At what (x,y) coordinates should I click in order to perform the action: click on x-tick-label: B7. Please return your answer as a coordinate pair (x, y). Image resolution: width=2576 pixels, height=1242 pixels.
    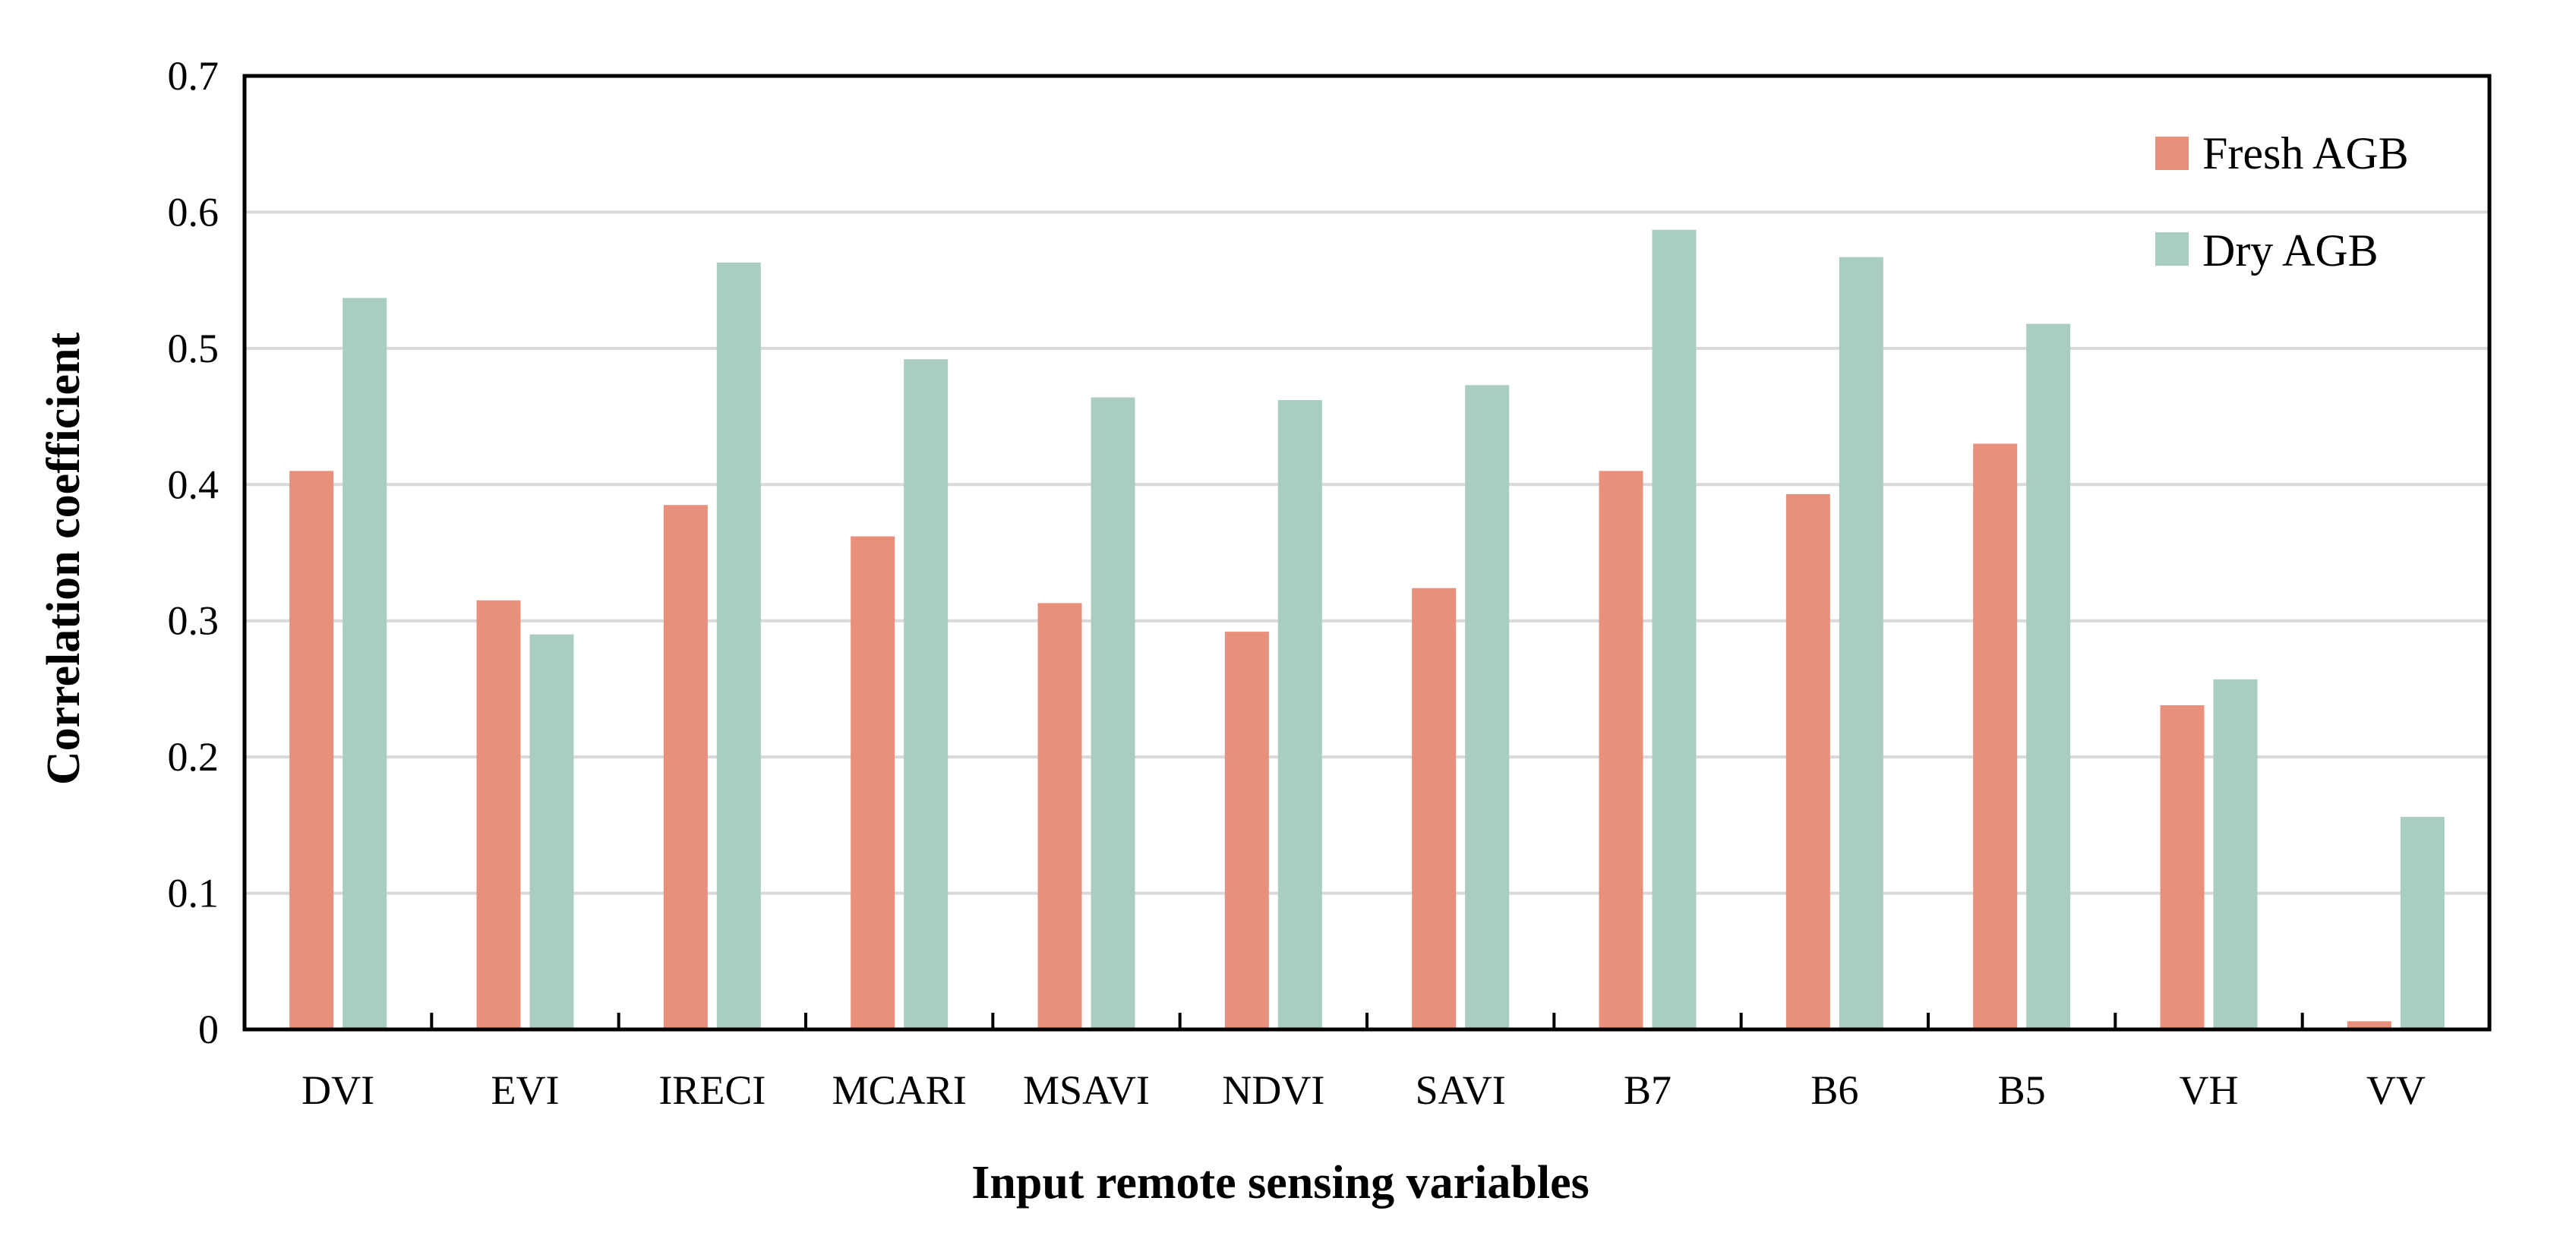
    Looking at the image, I should click on (1648, 1090).